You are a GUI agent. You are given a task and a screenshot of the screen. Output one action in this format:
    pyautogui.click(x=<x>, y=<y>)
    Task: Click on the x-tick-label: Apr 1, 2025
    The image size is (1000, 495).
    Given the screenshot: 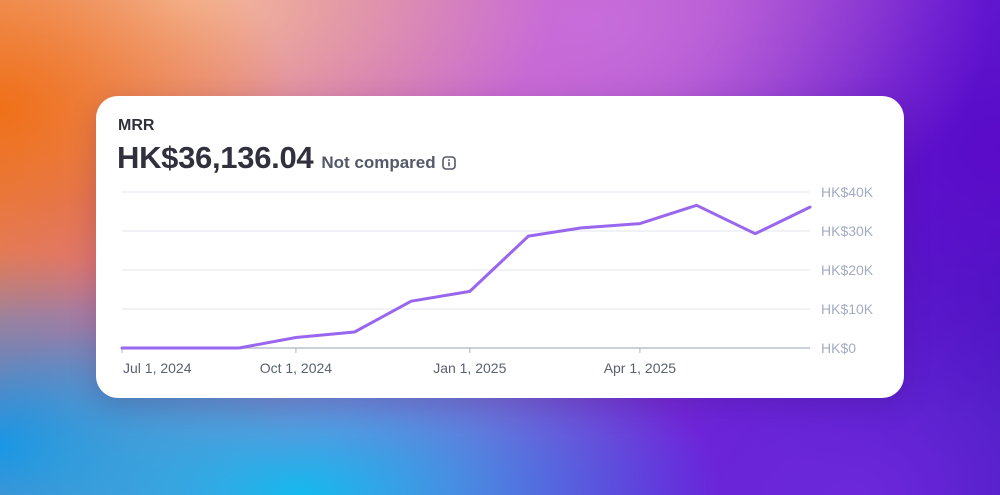 What is the action you would take?
    pyautogui.click(x=640, y=368)
    